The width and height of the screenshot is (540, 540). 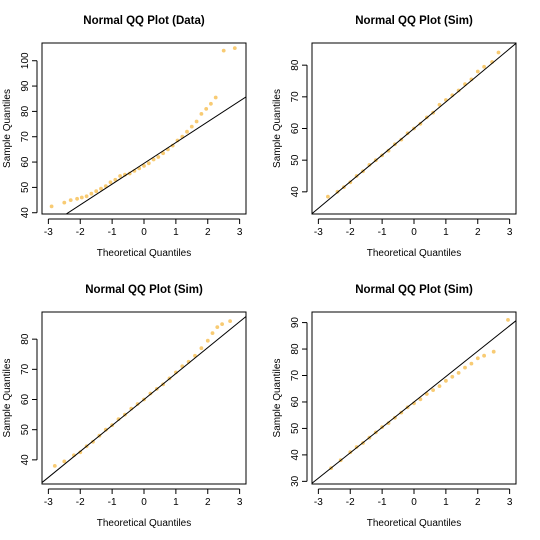 I want to click on y-tick-label: 100, so click(x=25, y=60).